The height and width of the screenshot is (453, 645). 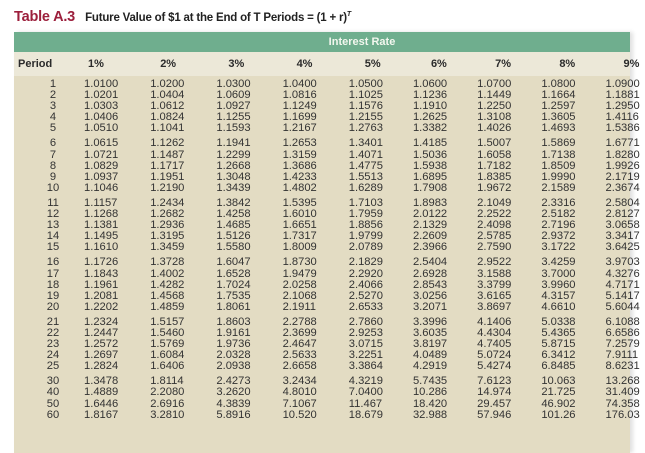 I want to click on value-cell: 1.5126, so click(x=233, y=236).